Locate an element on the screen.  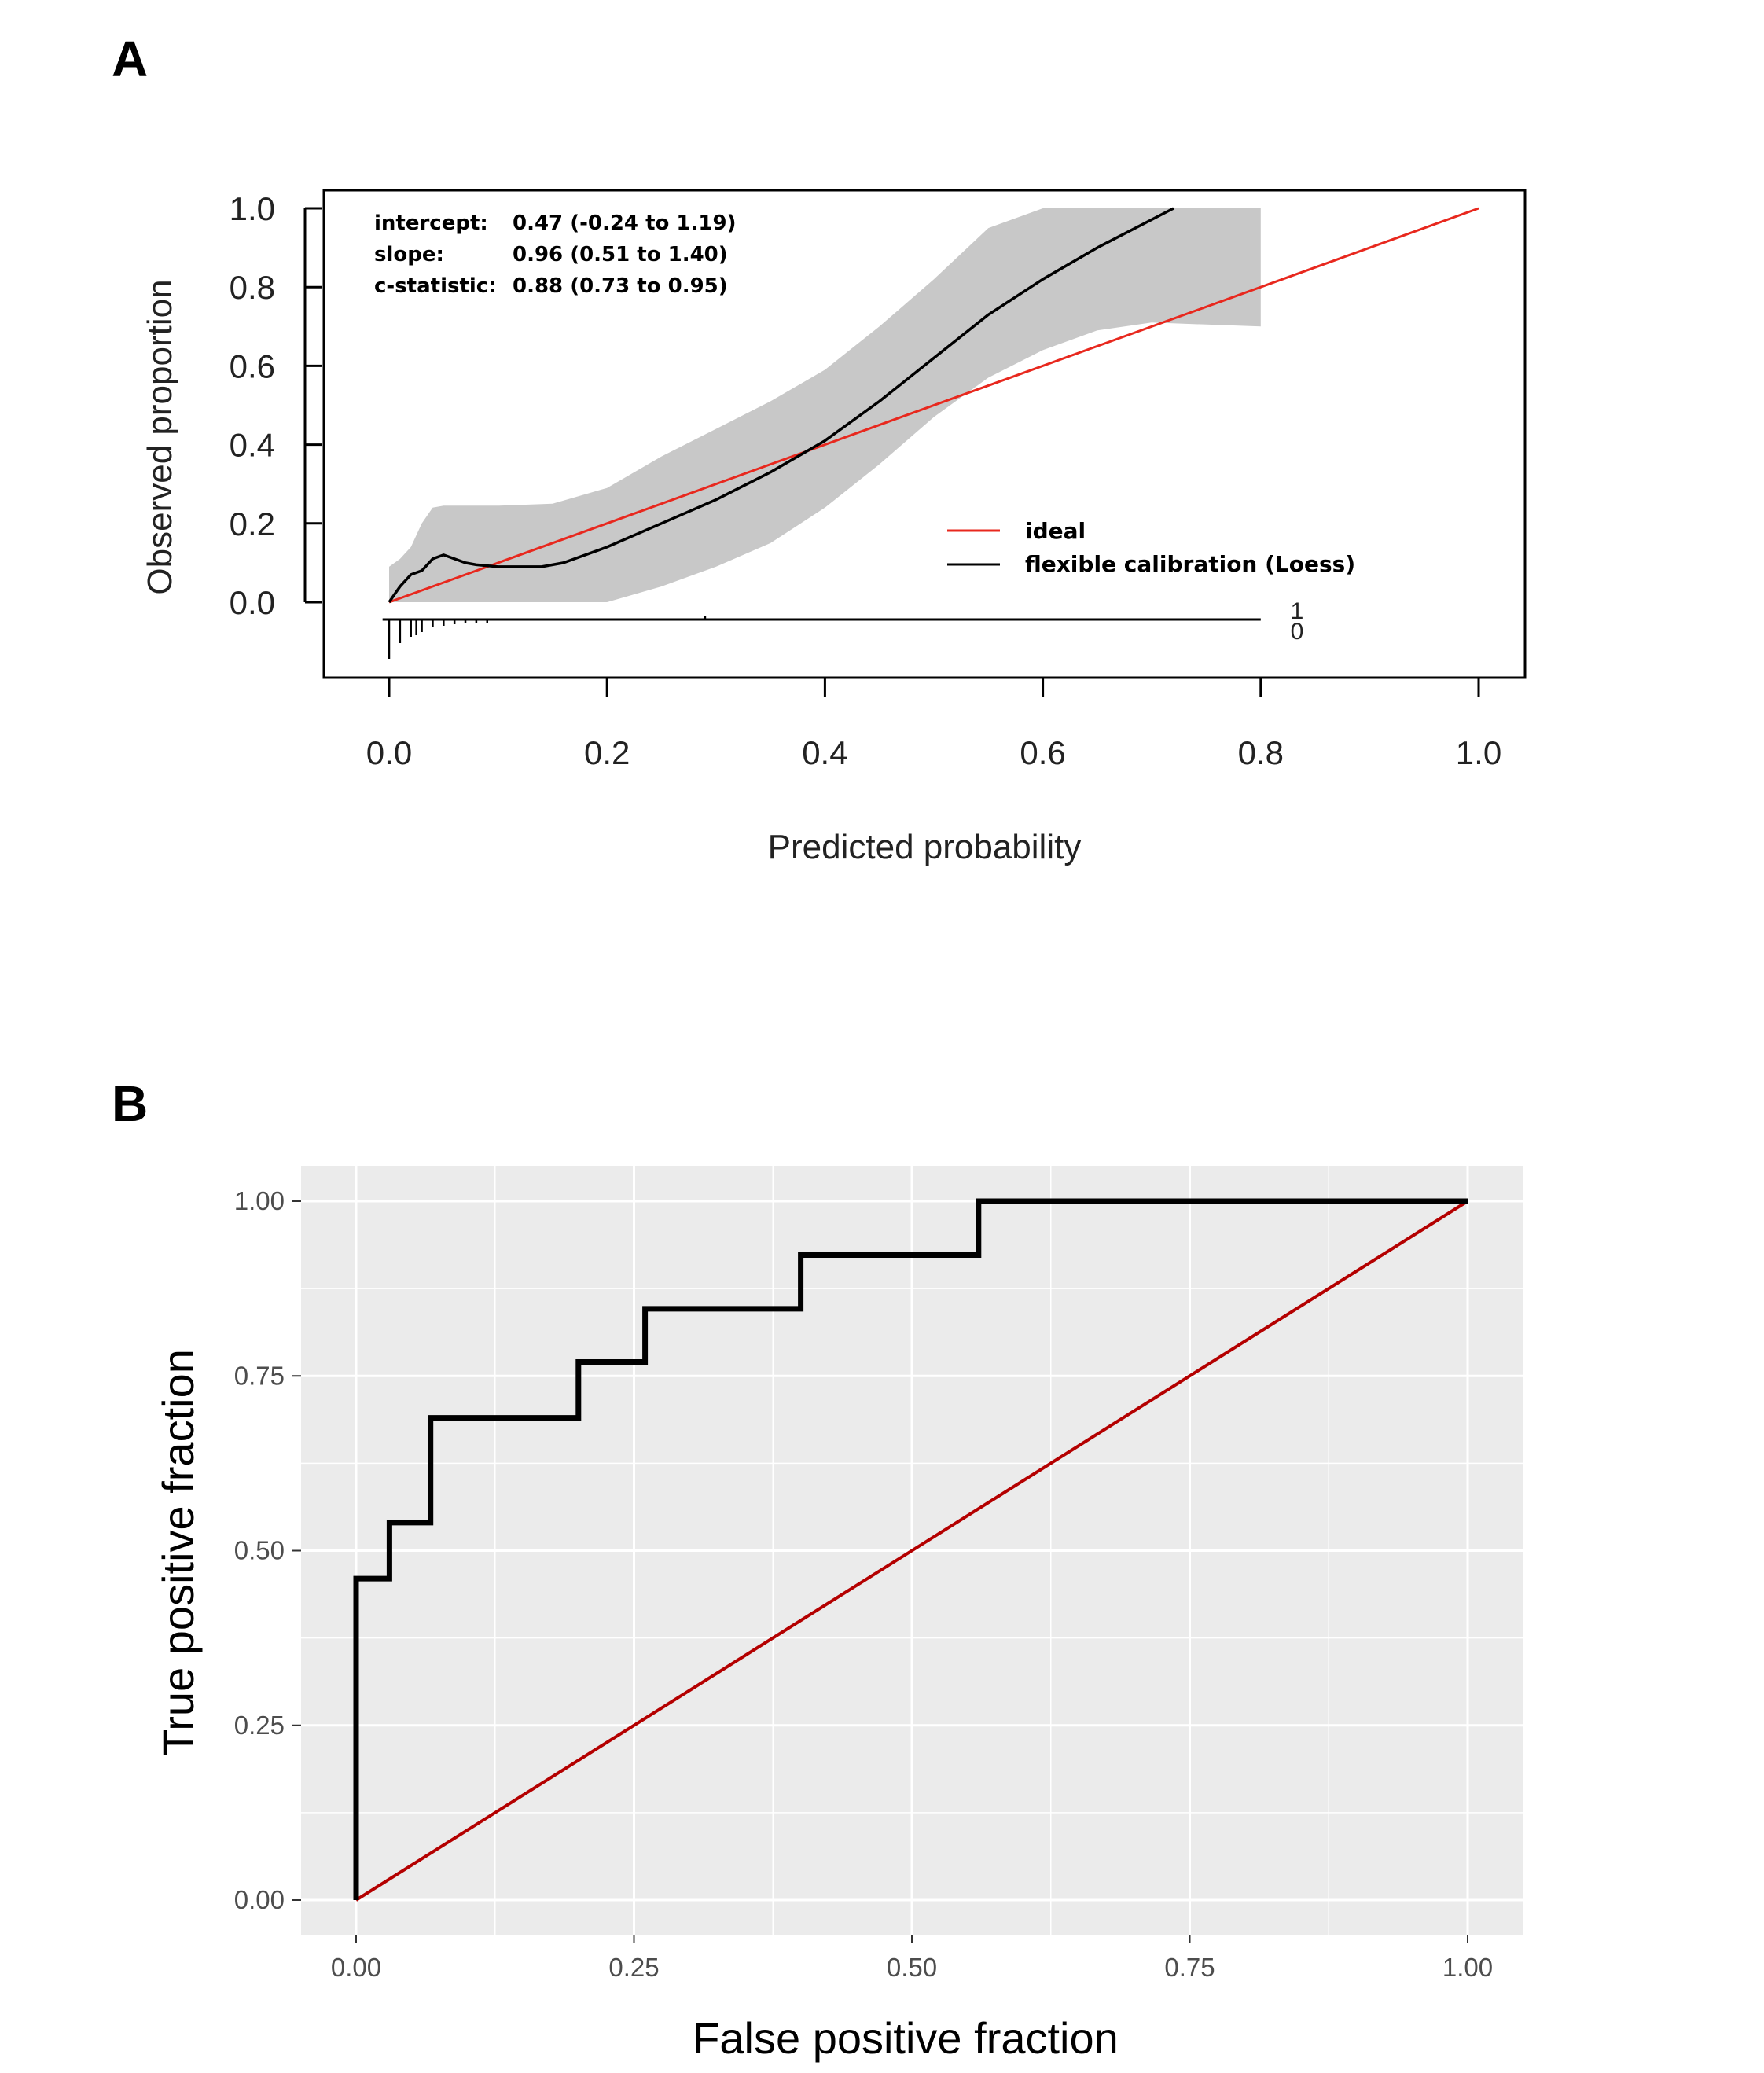
y-tick-label-b: 1.00 is located at coordinates (260, 1200).